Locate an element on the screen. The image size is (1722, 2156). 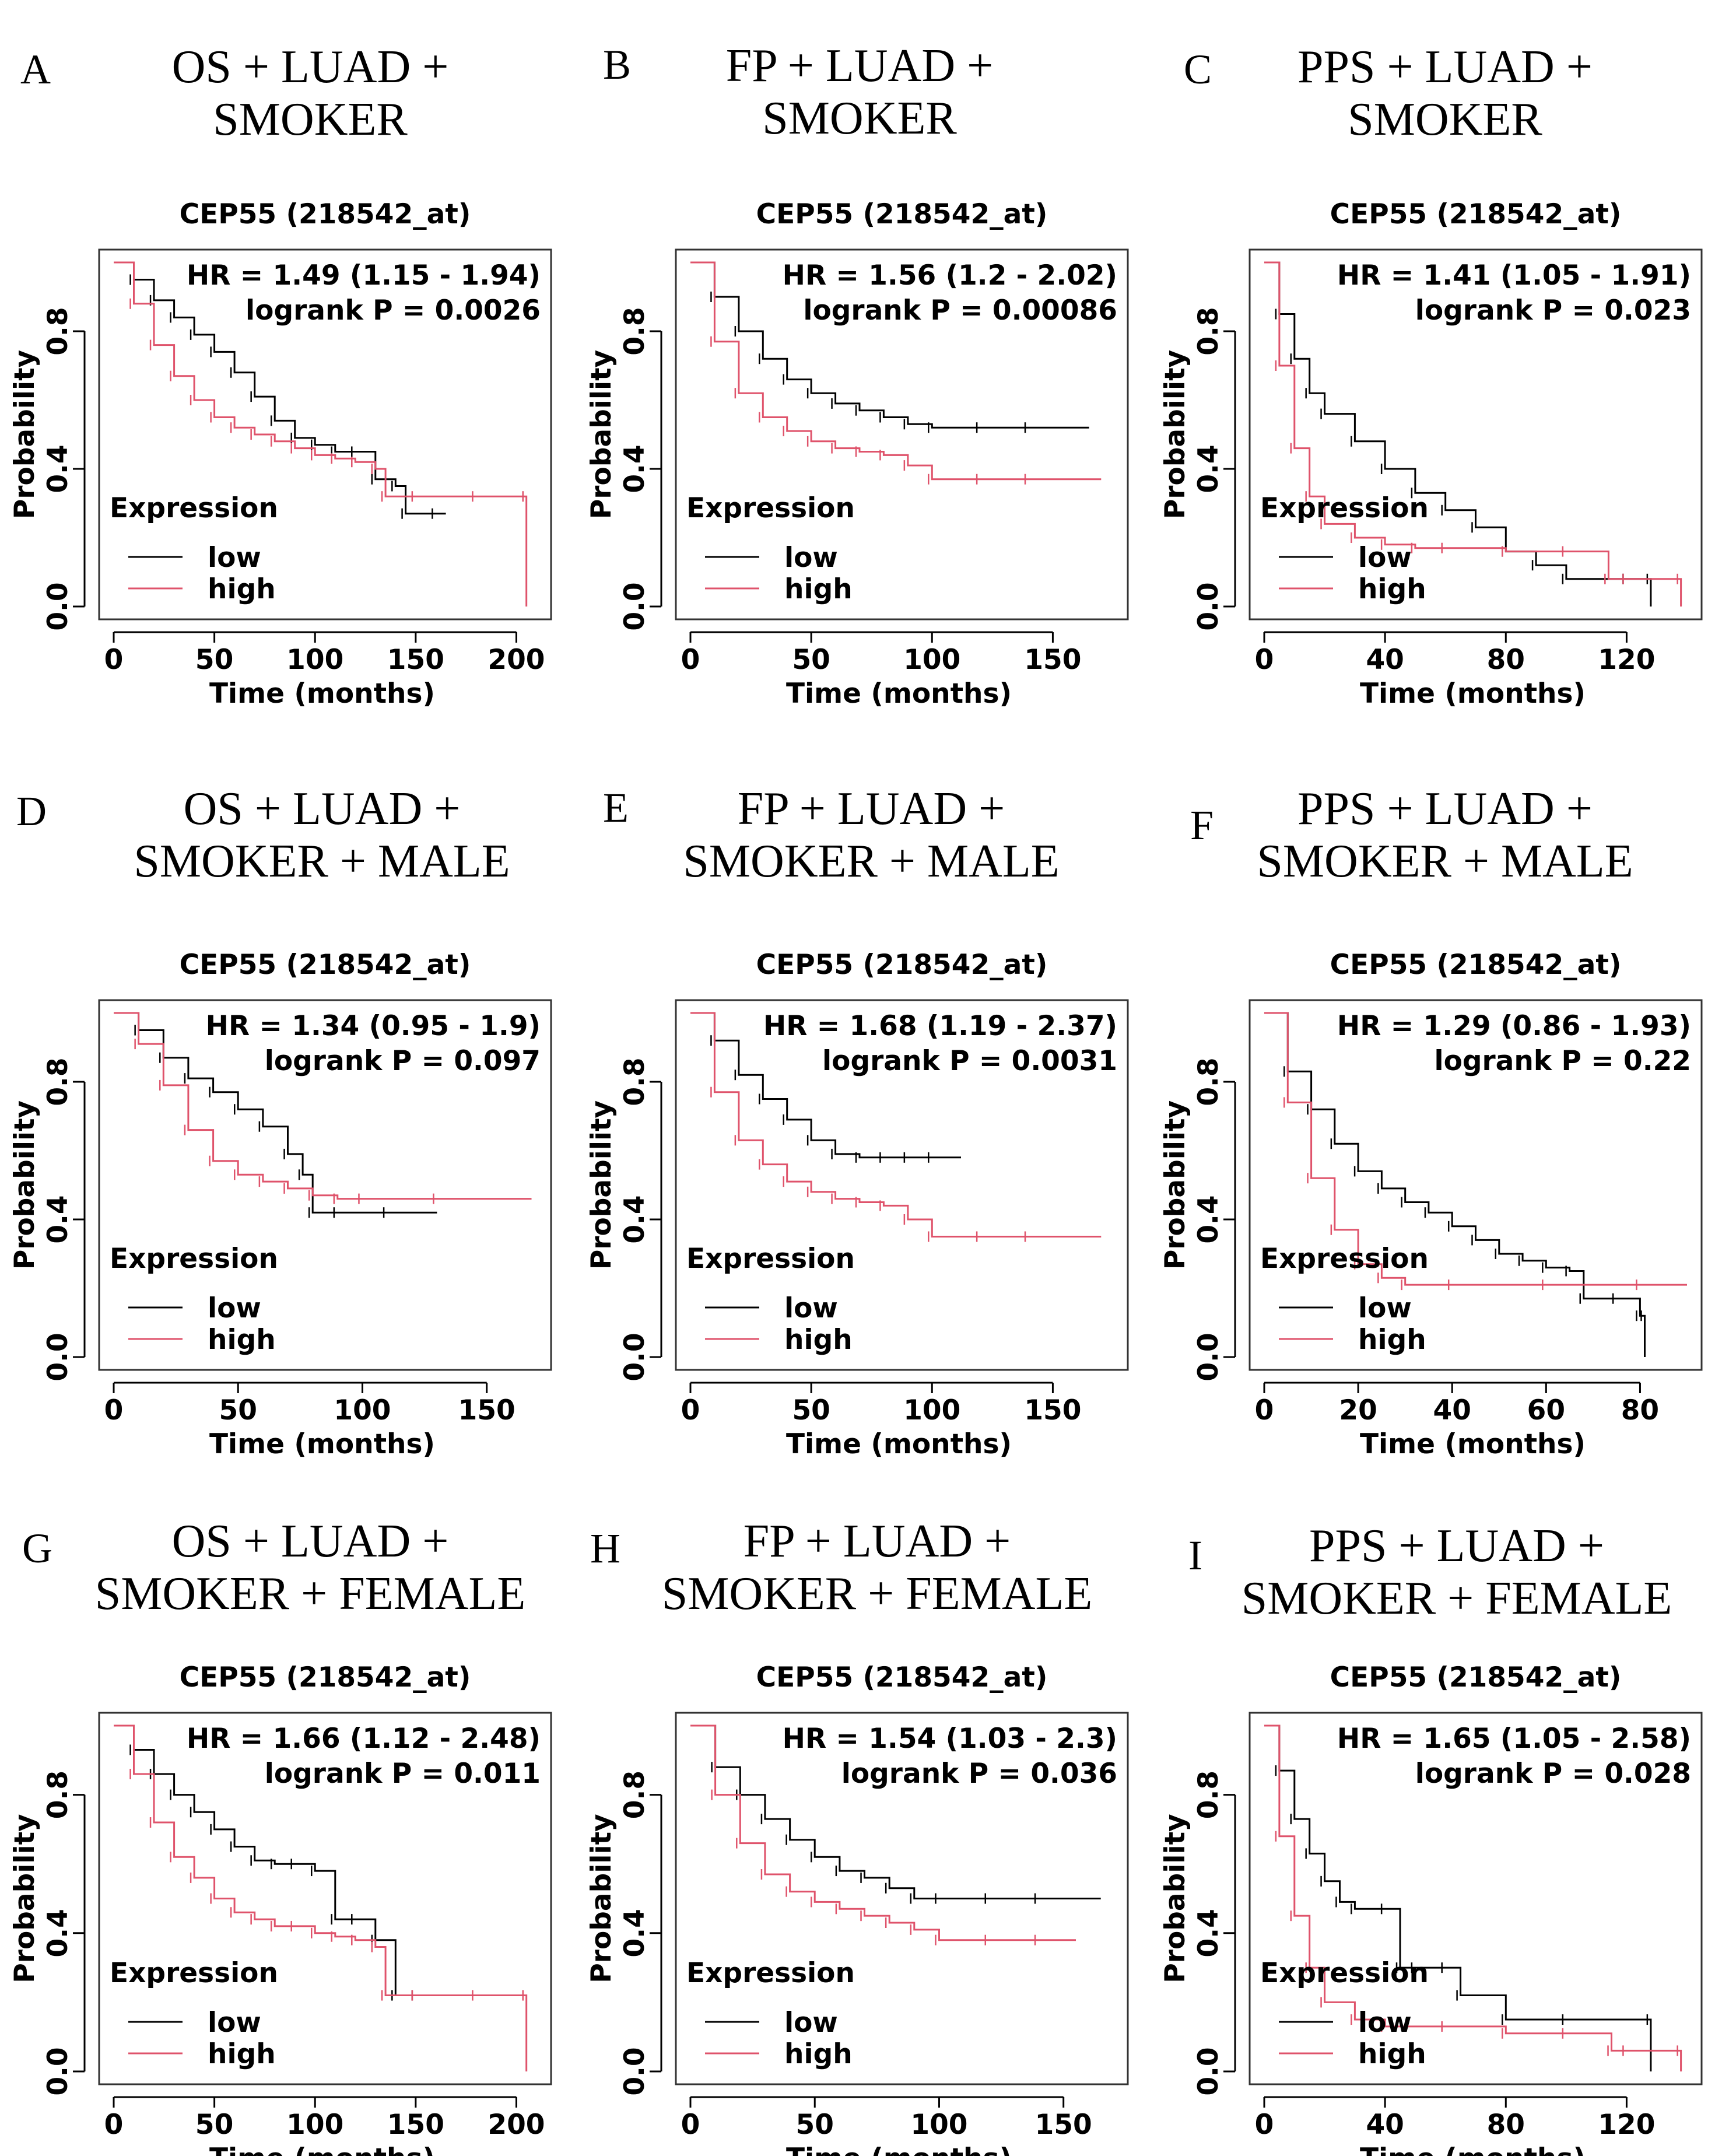
logrank-annotation: logrank P = 0.097 is located at coordinates (403, 1061).